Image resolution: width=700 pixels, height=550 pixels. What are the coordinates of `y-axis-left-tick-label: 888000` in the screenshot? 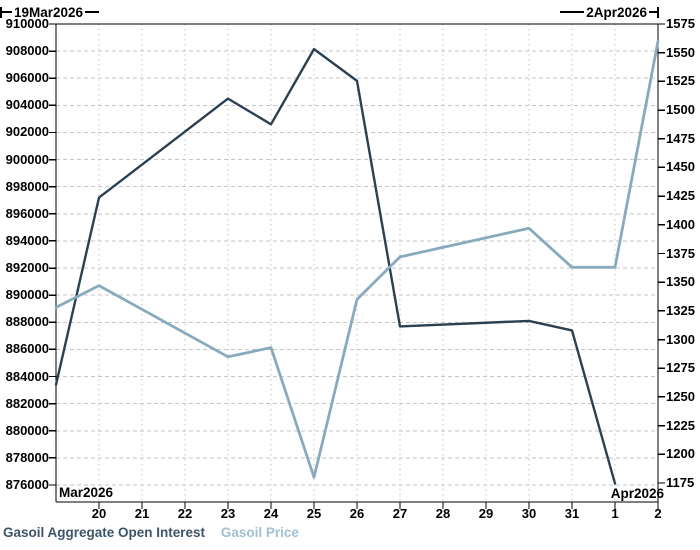 It's located at (27, 322).